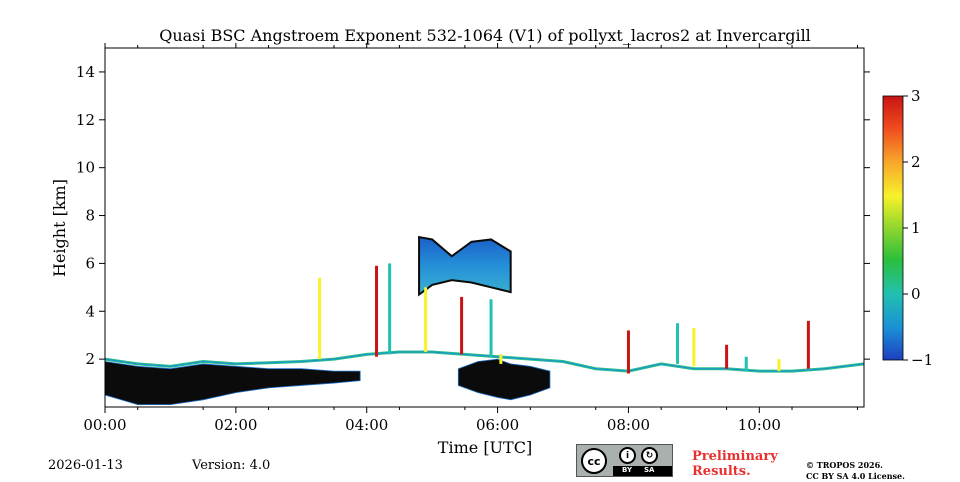 This screenshot has width=960, height=482. I want to click on cc-icon: cc, so click(594, 461).